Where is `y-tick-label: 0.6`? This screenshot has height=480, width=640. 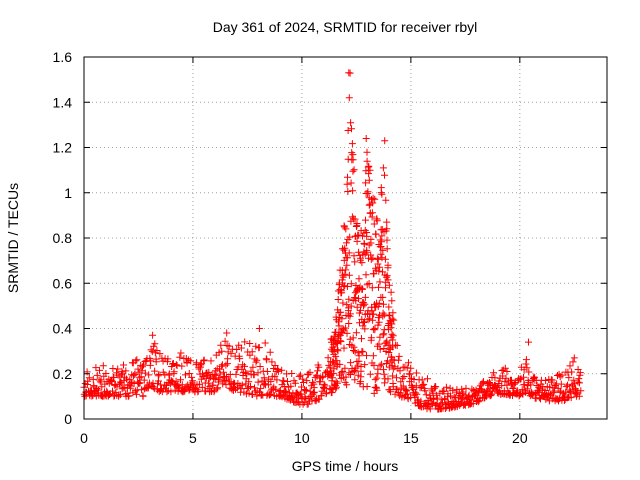
y-tick-label: 0.6 is located at coordinates (63, 283).